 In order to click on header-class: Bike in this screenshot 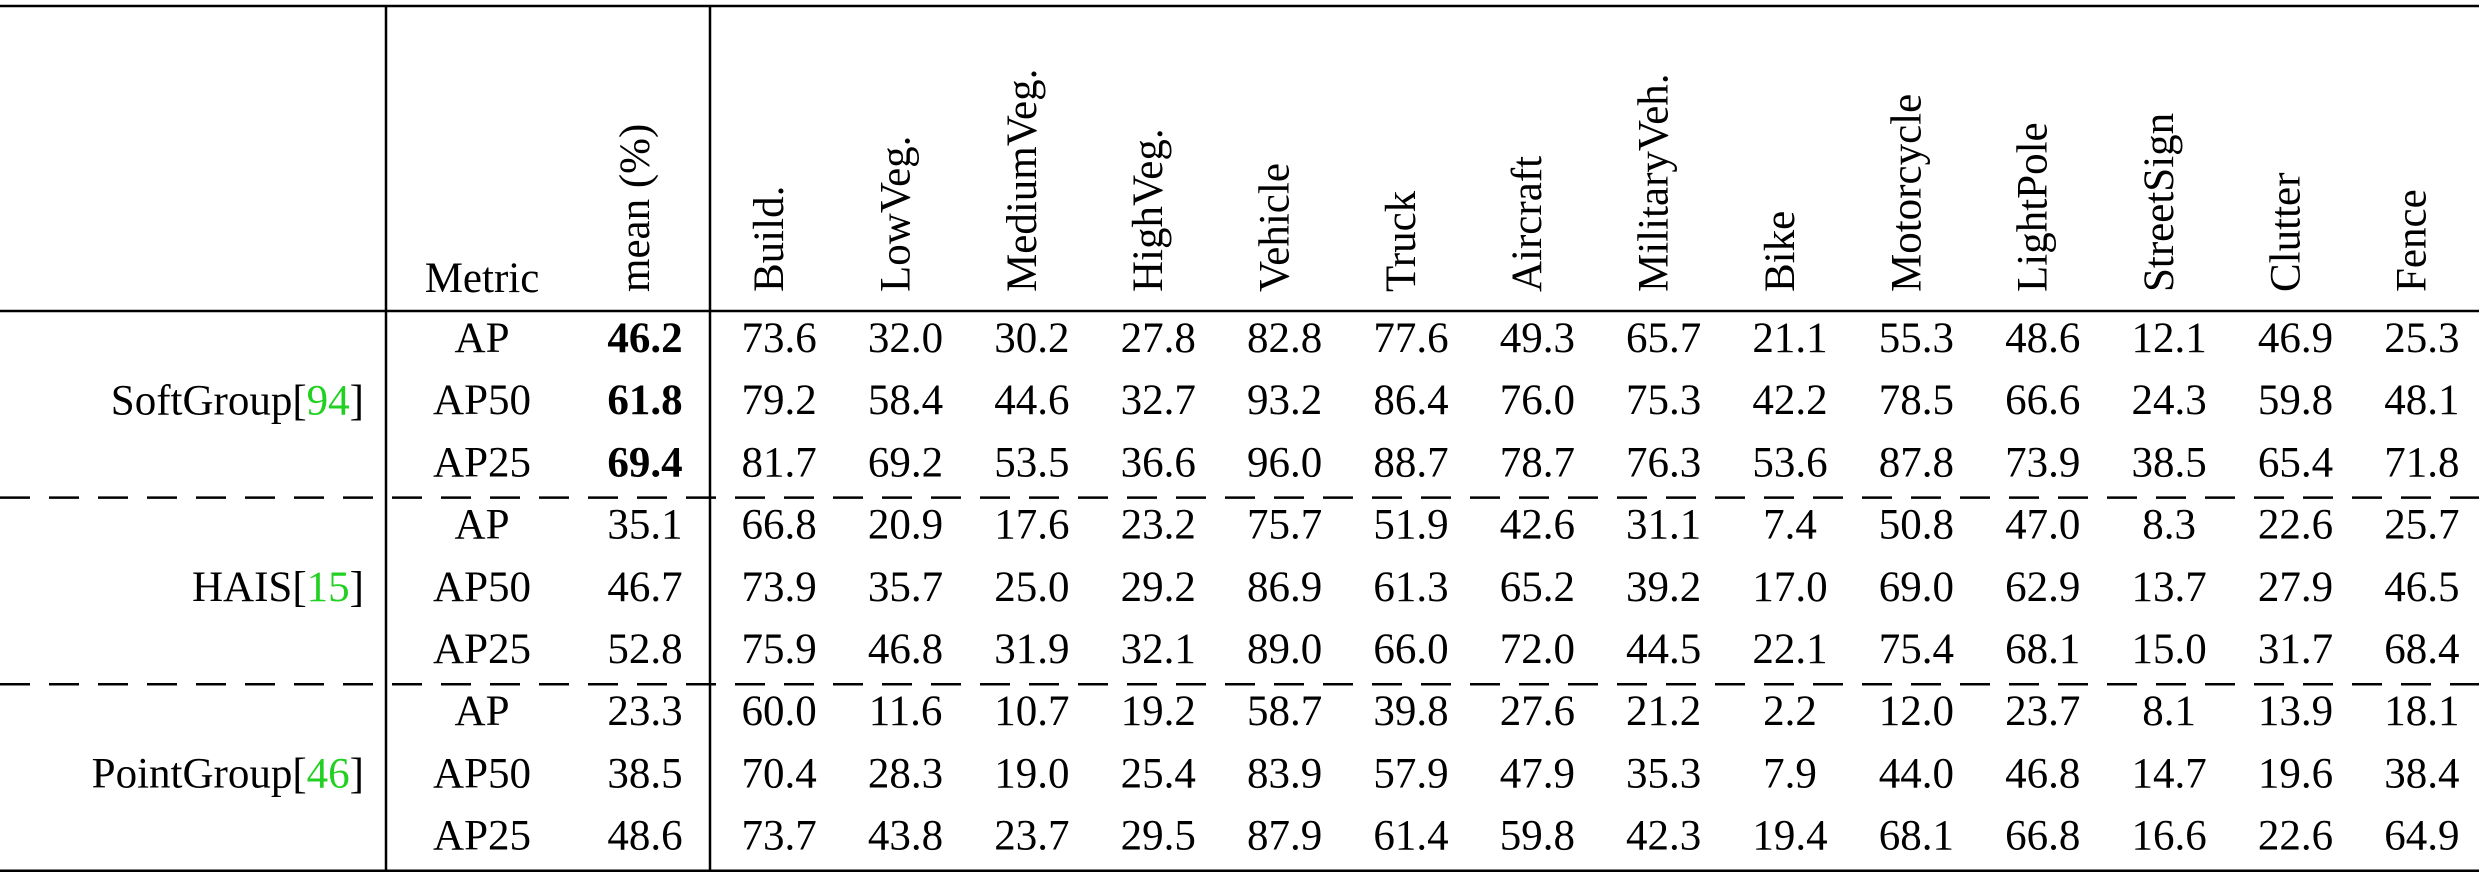, I will do `click(1780, 251)`.